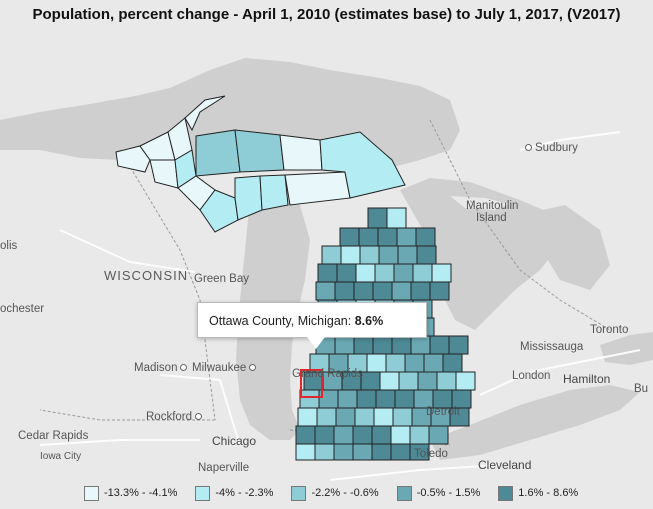  I want to click on label-chicago: Chicago, so click(234, 441).